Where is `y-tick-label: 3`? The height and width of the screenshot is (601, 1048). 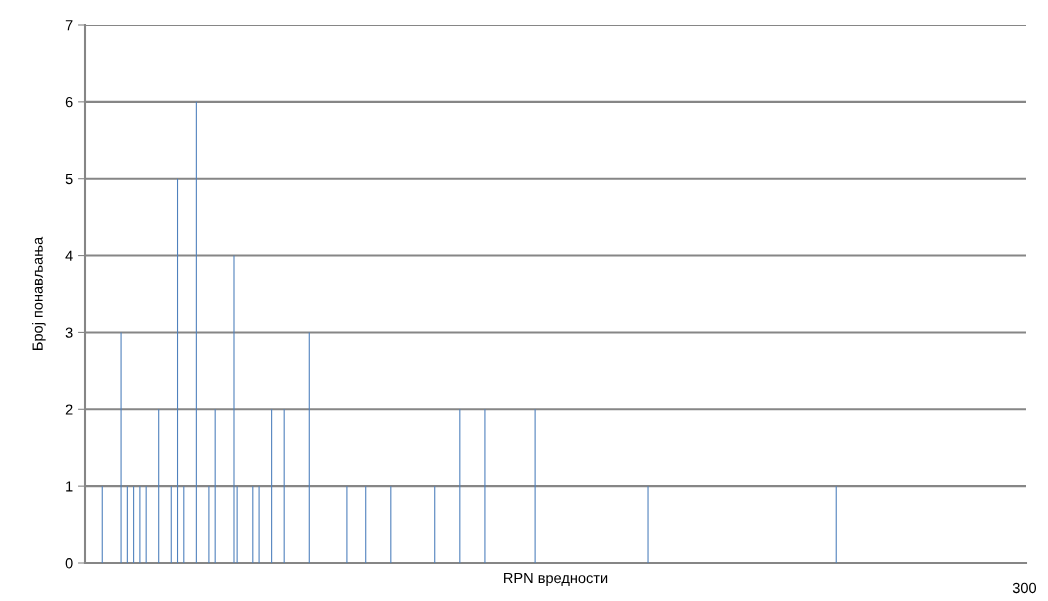 y-tick-label: 3 is located at coordinates (69, 332).